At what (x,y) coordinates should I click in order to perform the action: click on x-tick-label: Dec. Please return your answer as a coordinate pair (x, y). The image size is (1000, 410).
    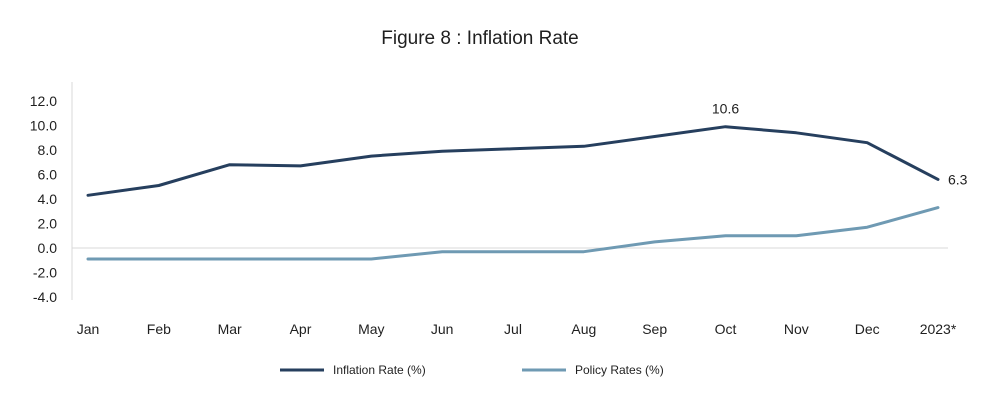
    Looking at the image, I should click on (867, 329).